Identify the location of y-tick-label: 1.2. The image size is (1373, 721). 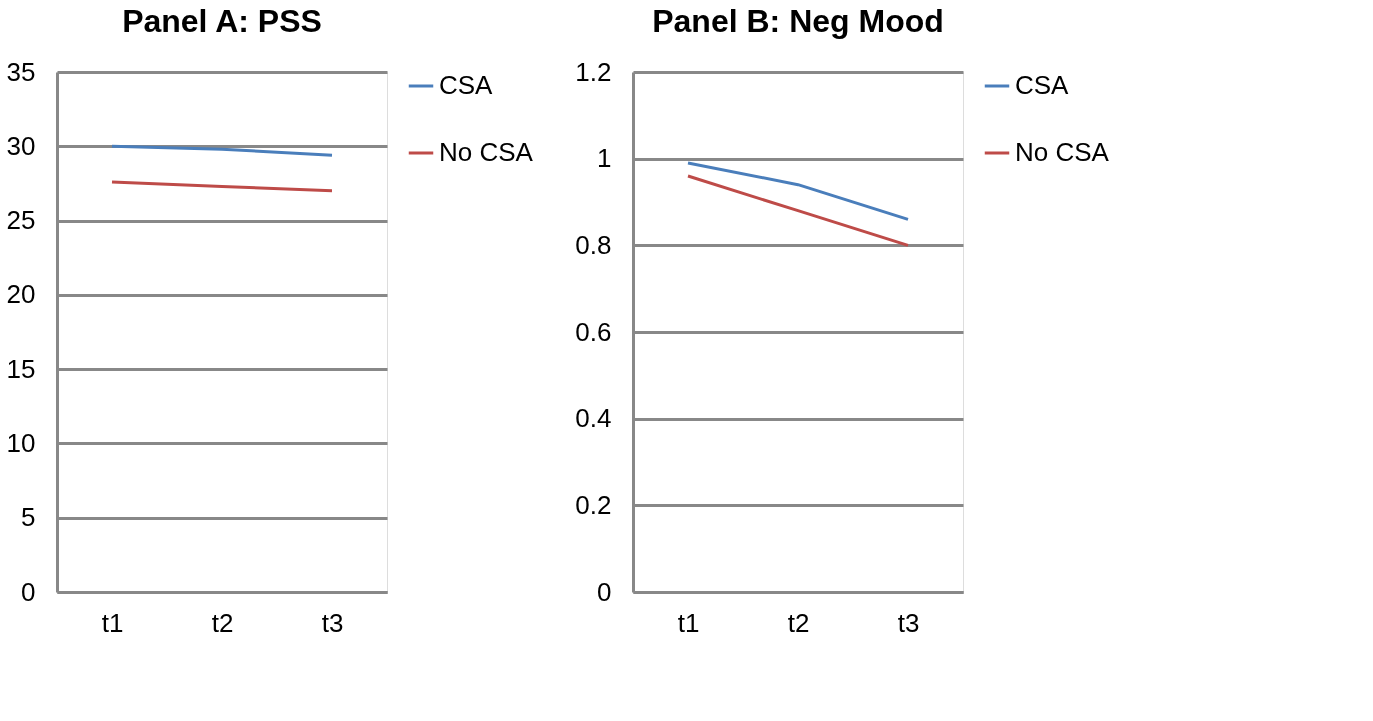
(593, 71).